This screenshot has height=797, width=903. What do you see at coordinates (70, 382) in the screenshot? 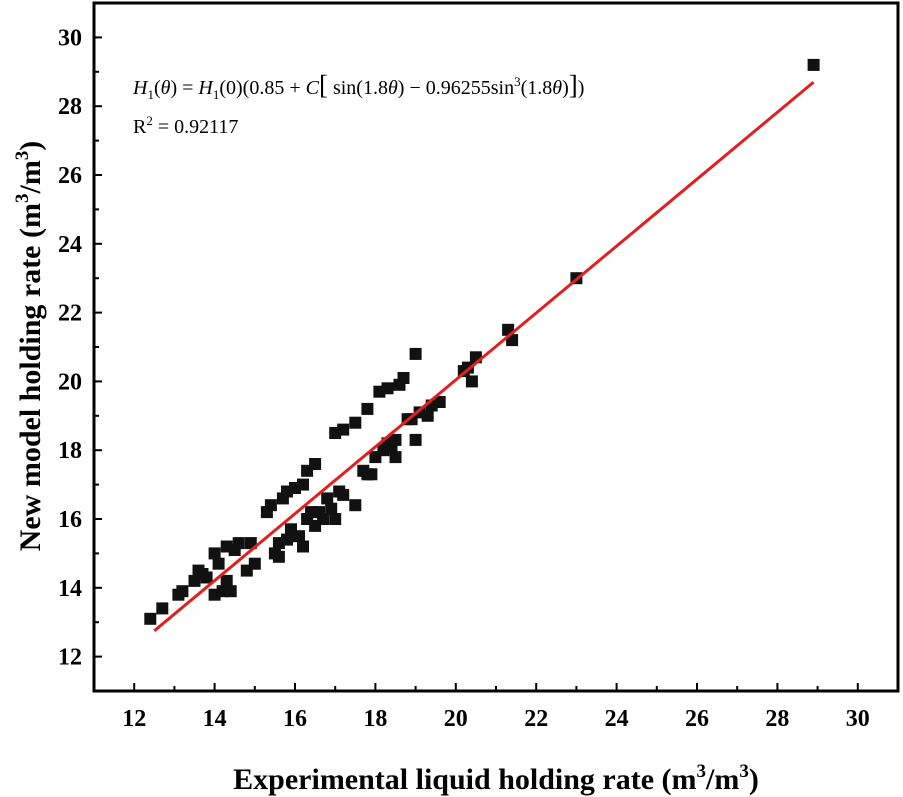
I see `y-tick-label: 20` at bounding box center [70, 382].